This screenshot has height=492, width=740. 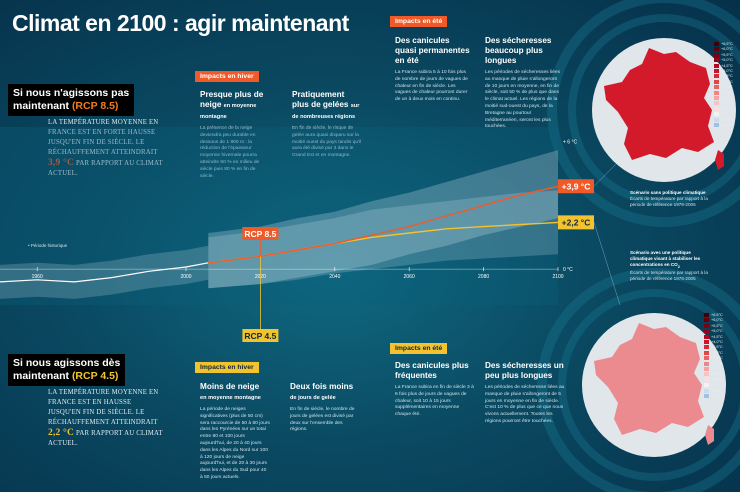 What do you see at coordinates (180, 23) in the screenshot?
I see `page-title: Climat en 2100 : agir maintenant` at bounding box center [180, 23].